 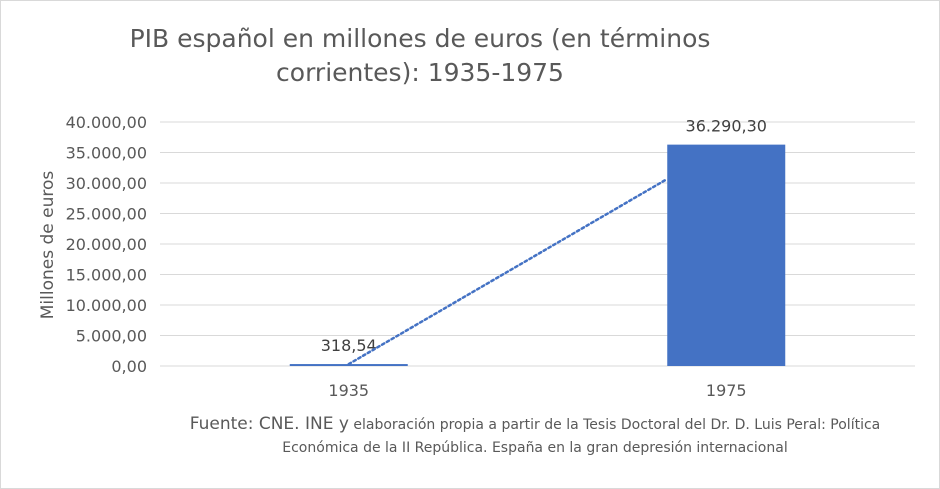 What do you see at coordinates (348, 390) in the screenshot?
I see `x-tick-label: 1935` at bounding box center [348, 390].